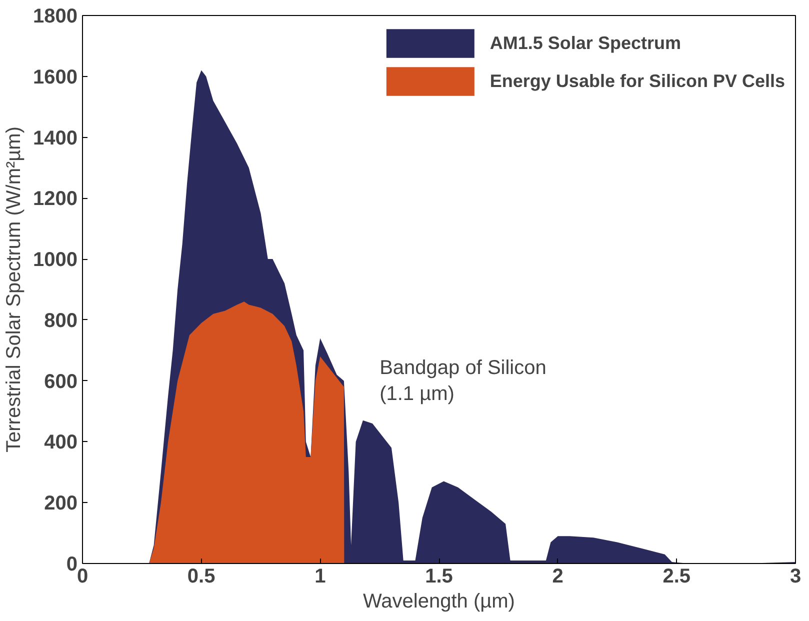 The image size is (809, 621). I want to click on y-tick-label: 200, so click(61, 503).